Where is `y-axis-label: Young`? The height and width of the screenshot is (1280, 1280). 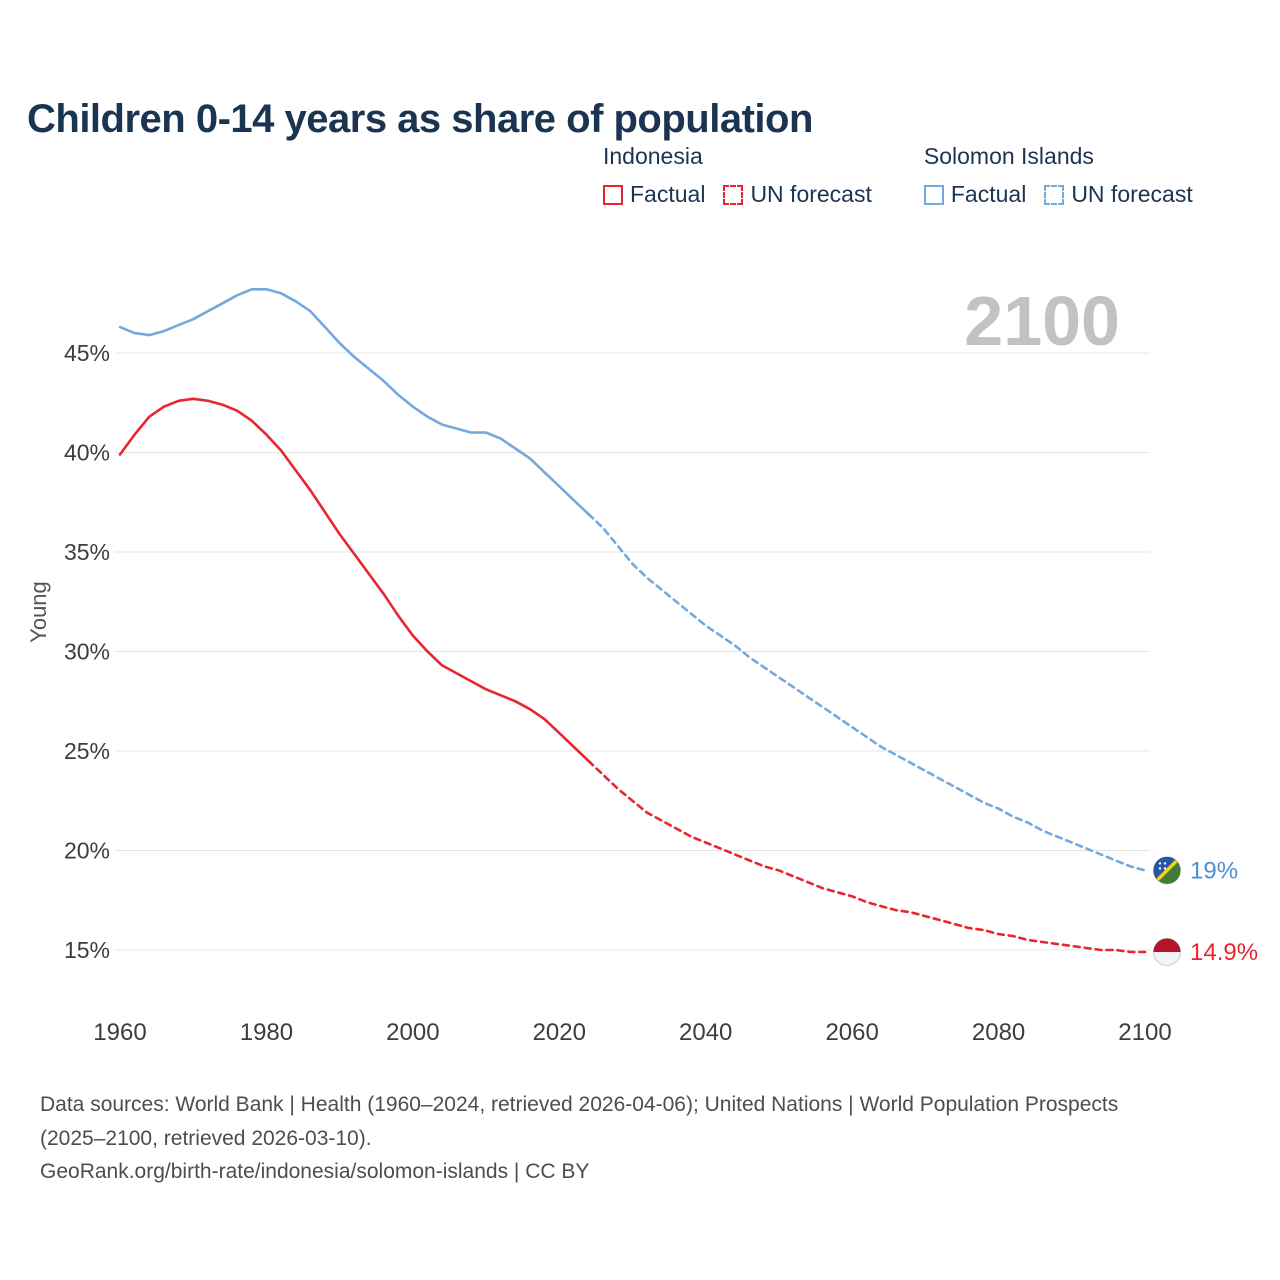
y-axis-label: Young is located at coordinates (38, 612).